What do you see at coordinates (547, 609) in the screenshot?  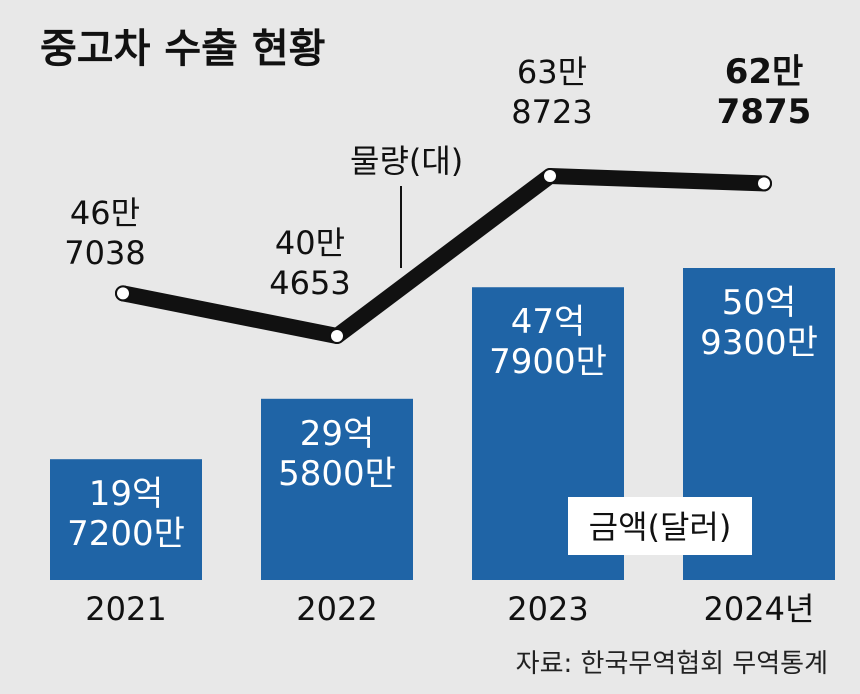 I see `x-tick-label: 2023` at bounding box center [547, 609].